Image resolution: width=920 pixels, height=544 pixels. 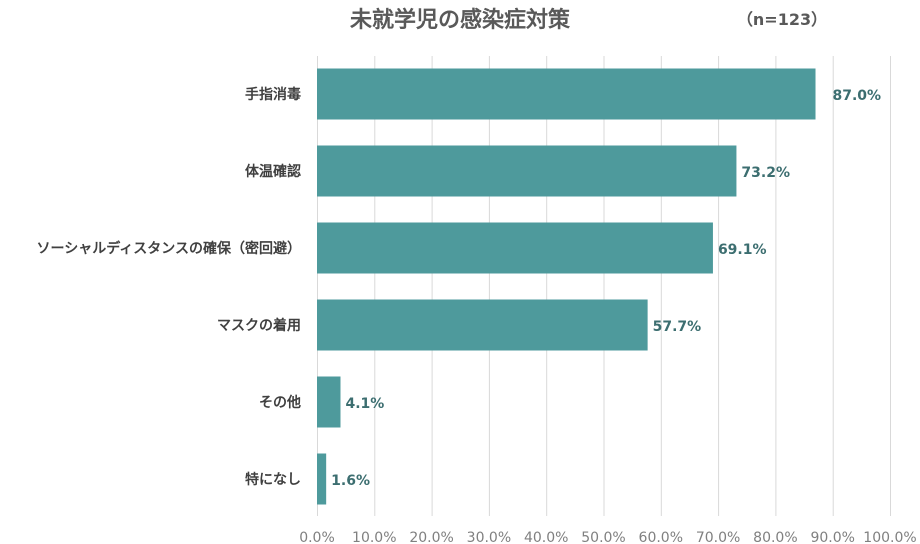 I want to click on x-tick-label: 60.0%, so click(x=661, y=537).